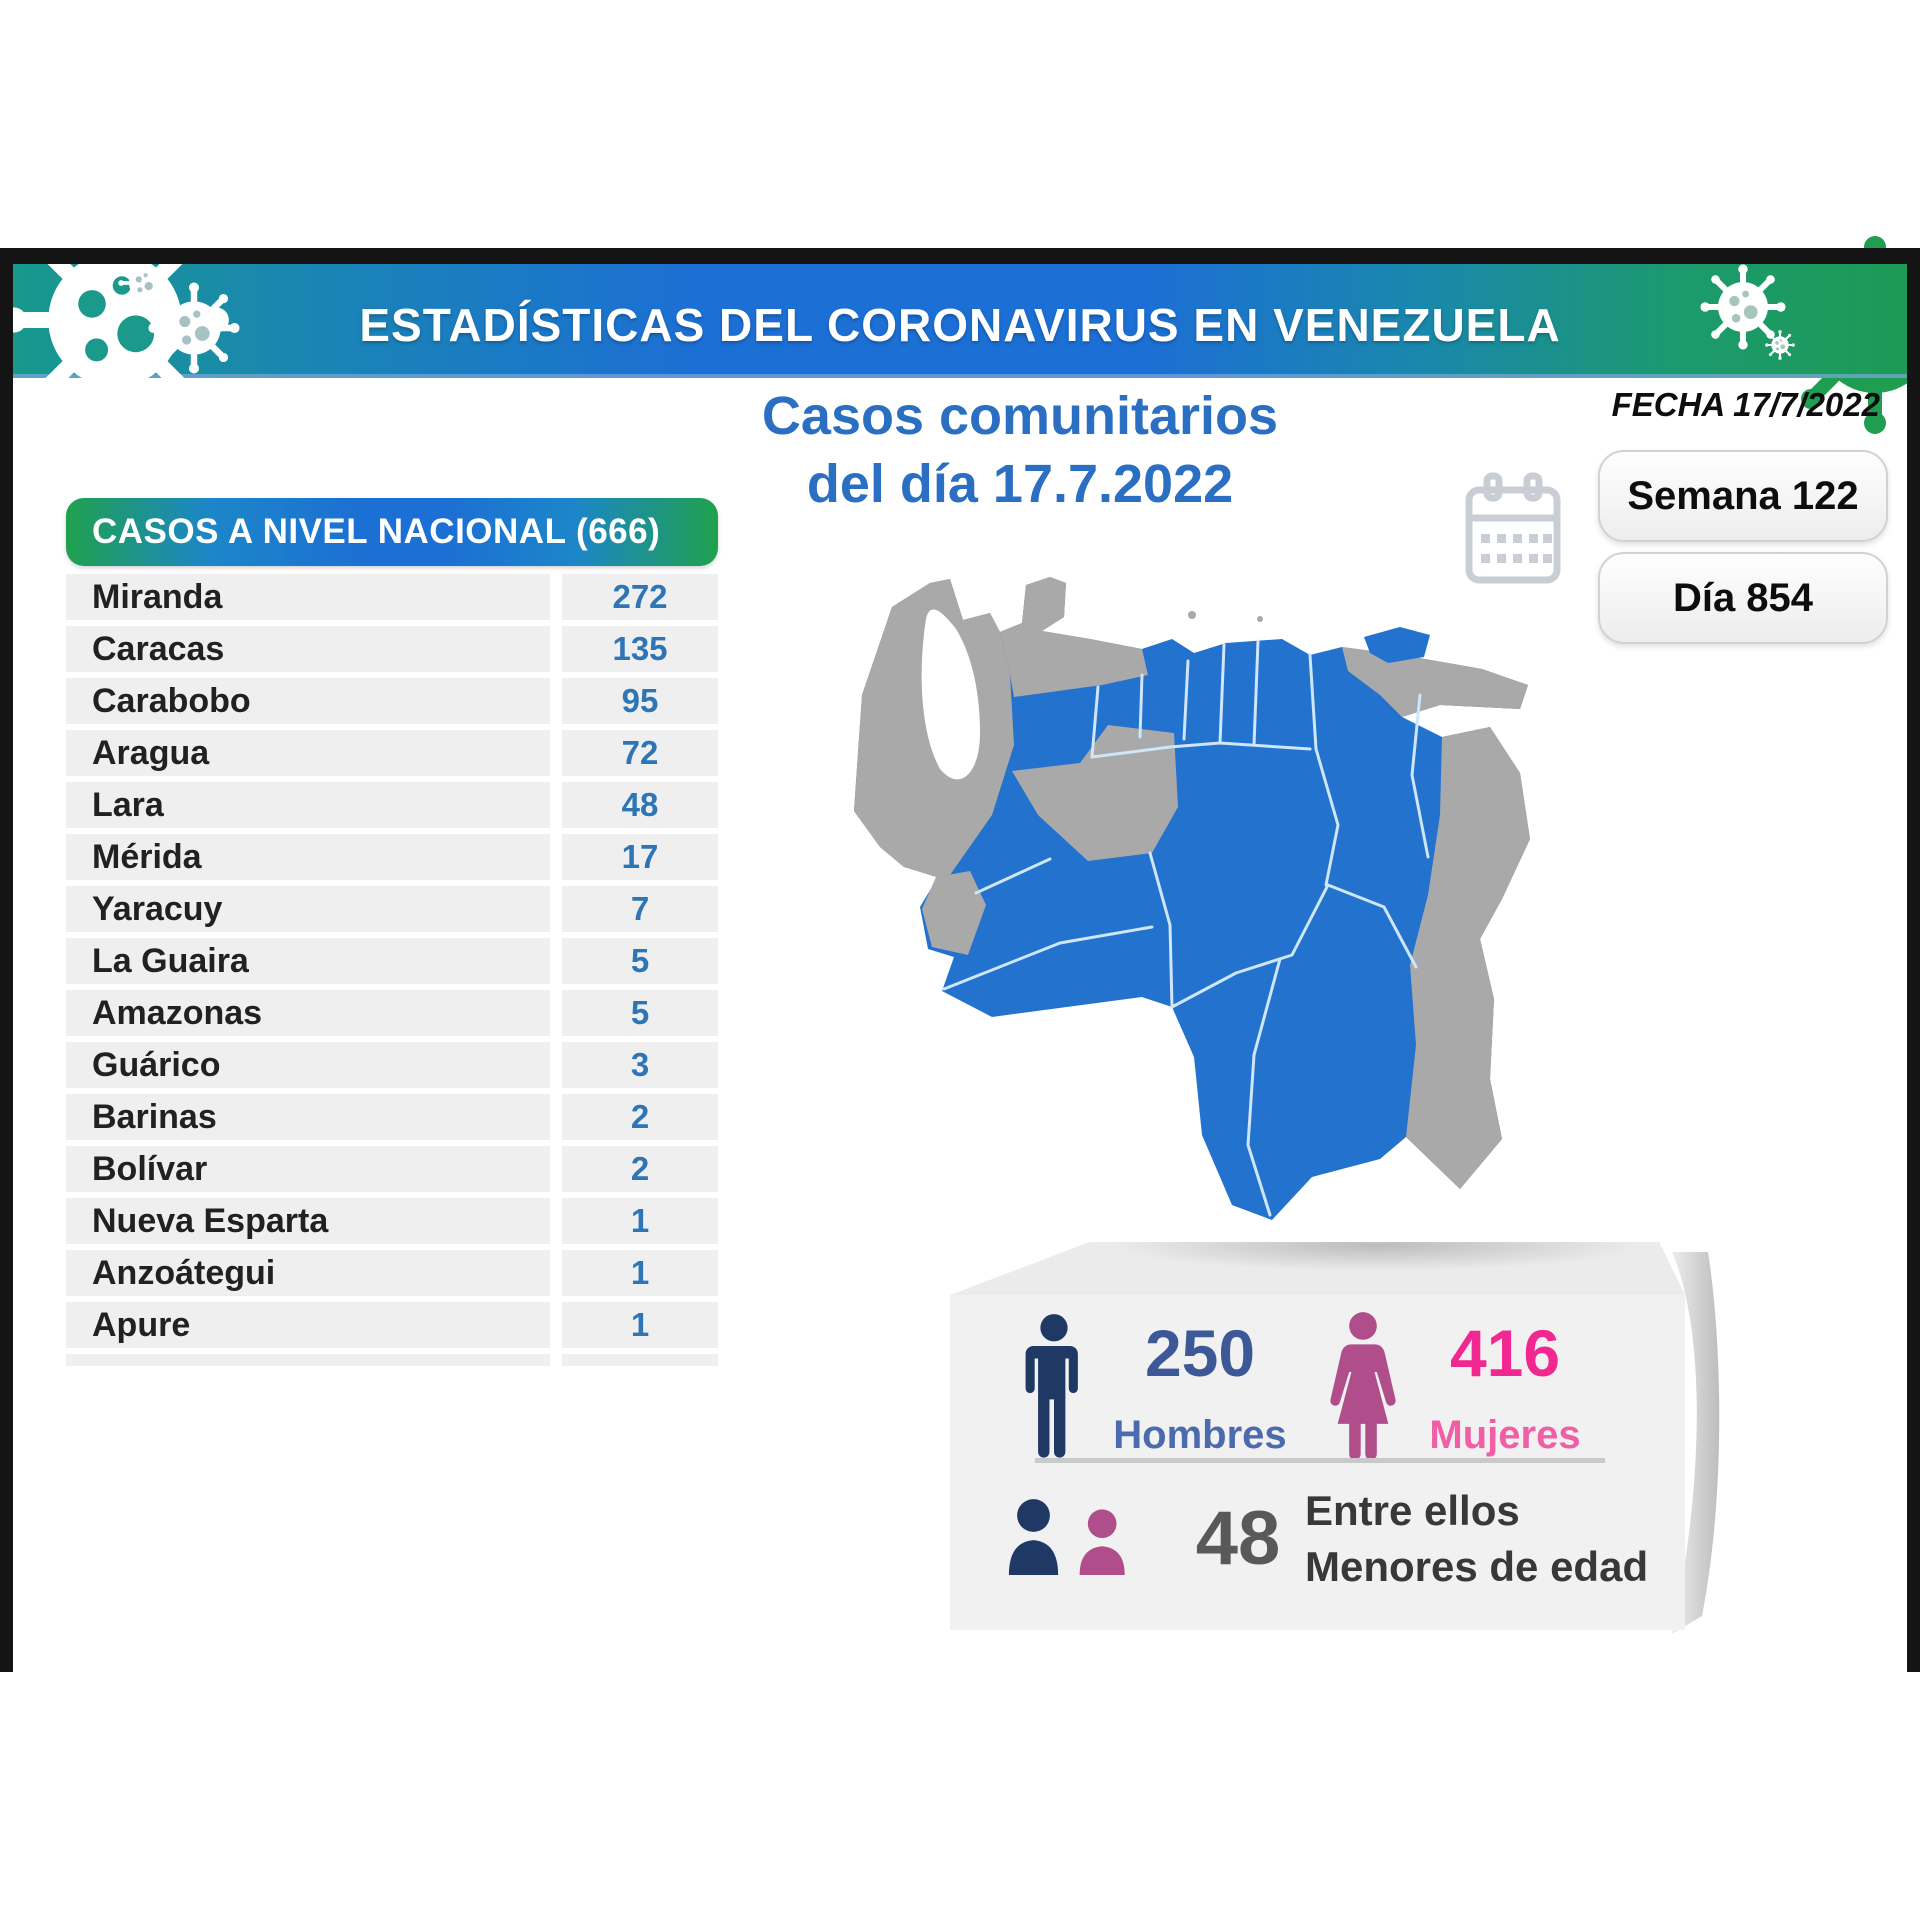 The width and height of the screenshot is (1920, 1920). Describe the element at coordinates (640, 701) in the screenshot. I see `state-cases-cell: 95` at that location.